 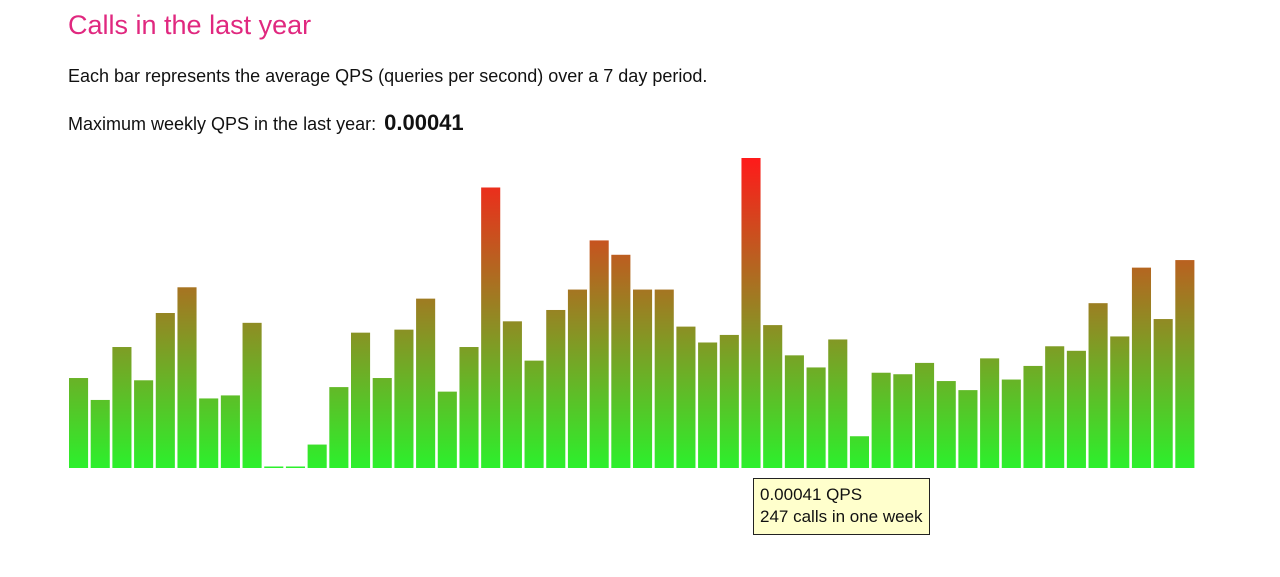 I want to click on max-qps-value: 0.00041, so click(x=424, y=122).